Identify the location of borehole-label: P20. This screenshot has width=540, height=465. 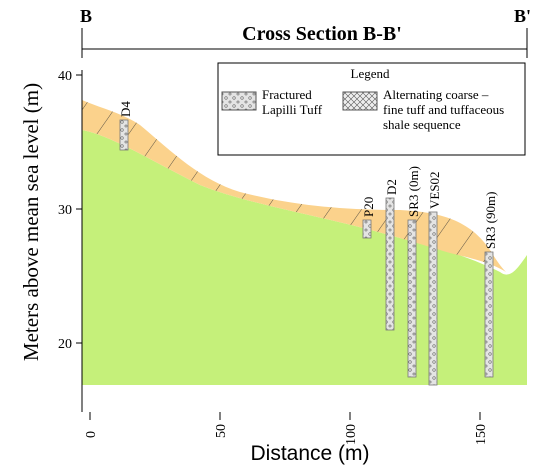
(368, 207).